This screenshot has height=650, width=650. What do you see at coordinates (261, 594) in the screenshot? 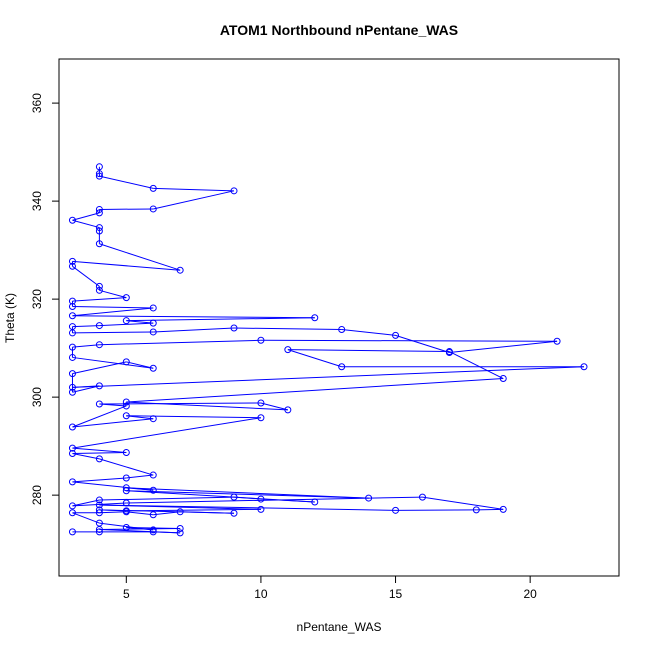
I see `x-tick-label: 10` at bounding box center [261, 594].